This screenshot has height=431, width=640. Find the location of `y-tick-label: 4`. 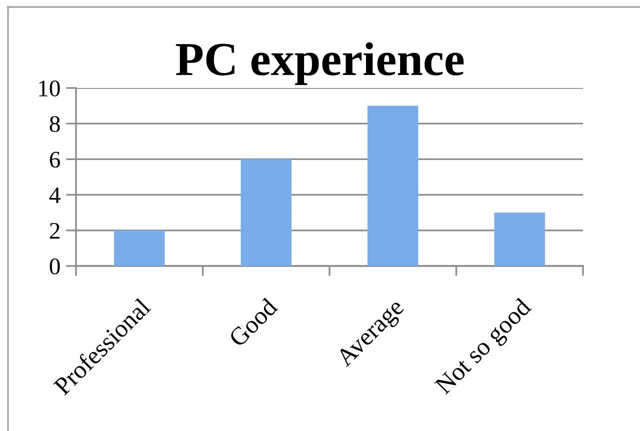

y-tick-label: 4 is located at coordinates (54, 195).